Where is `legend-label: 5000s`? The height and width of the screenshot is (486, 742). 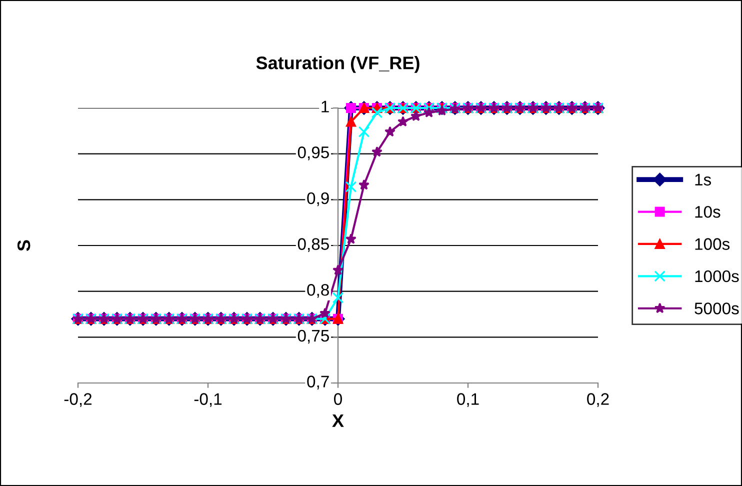
legend-label: 5000s is located at coordinates (716, 308).